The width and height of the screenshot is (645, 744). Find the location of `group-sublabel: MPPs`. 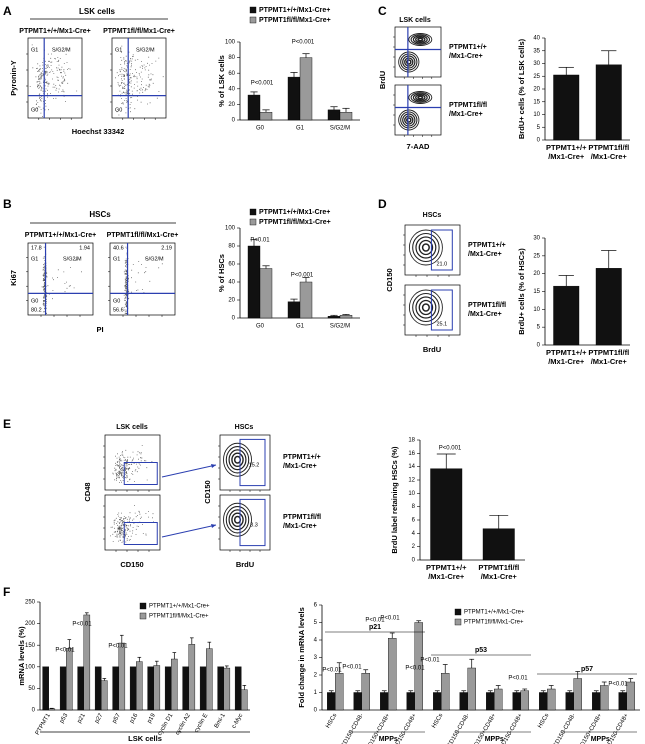

group-sublabel: MPPs is located at coordinates (494, 739).